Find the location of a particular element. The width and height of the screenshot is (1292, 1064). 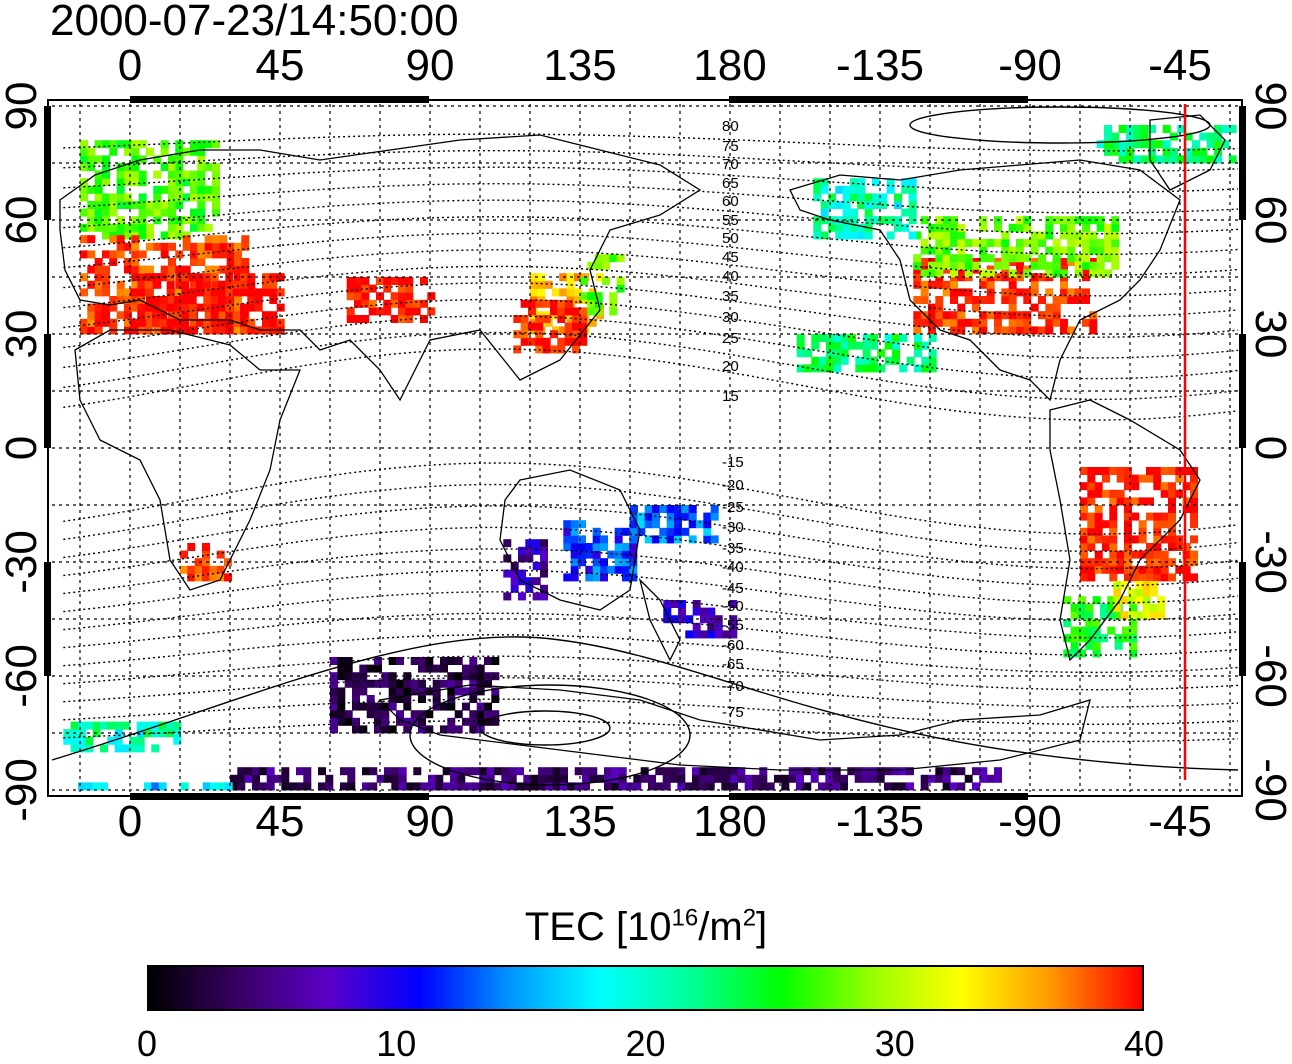

latitude-tick-left: -90 is located at coordinates (23, 790).